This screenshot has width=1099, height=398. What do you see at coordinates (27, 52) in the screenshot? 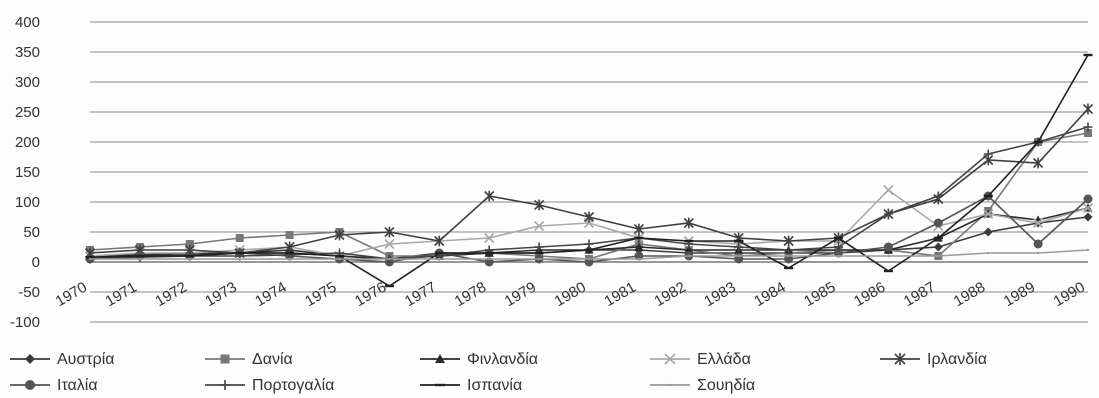
I see `y-tick-label: 350` at bounding box center [27, 52].